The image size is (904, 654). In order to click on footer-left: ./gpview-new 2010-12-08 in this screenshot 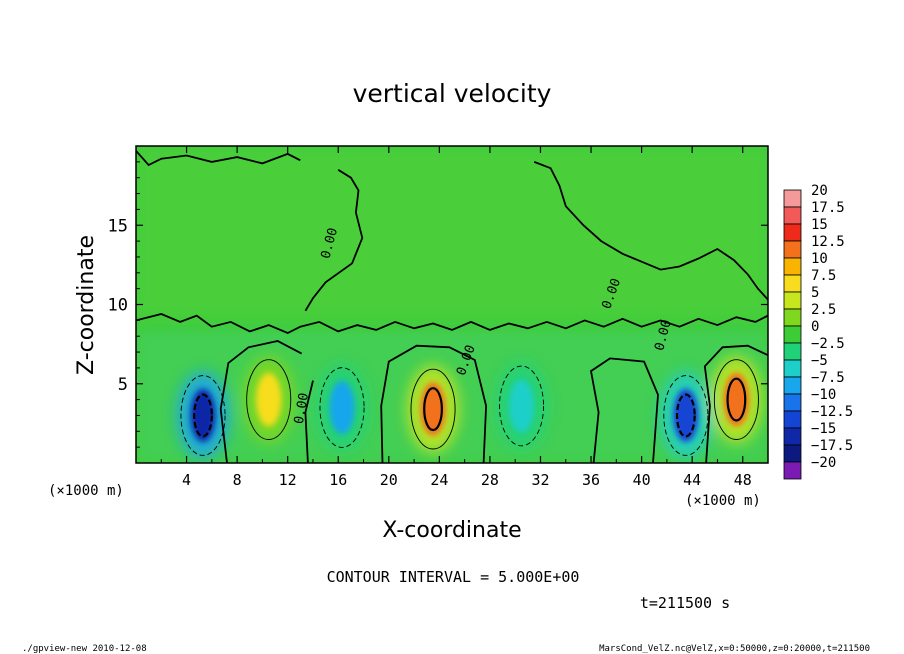, I will do `click(84, 649)`.